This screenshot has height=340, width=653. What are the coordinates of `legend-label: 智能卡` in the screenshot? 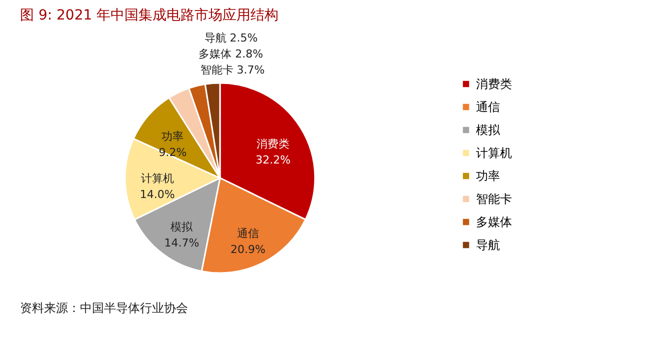 It's located at (494, 199).